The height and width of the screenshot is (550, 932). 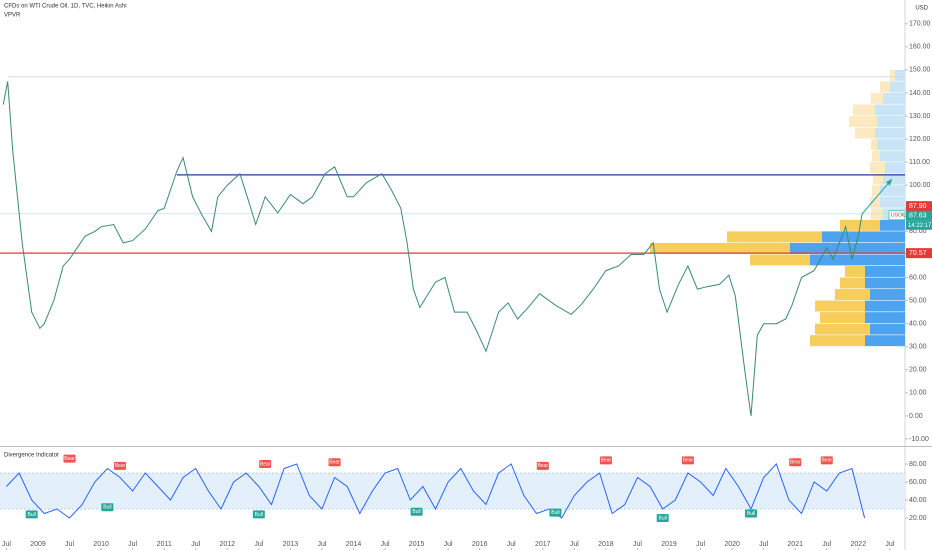 I want to click on volume-profiles, so click(x=777, y=208).